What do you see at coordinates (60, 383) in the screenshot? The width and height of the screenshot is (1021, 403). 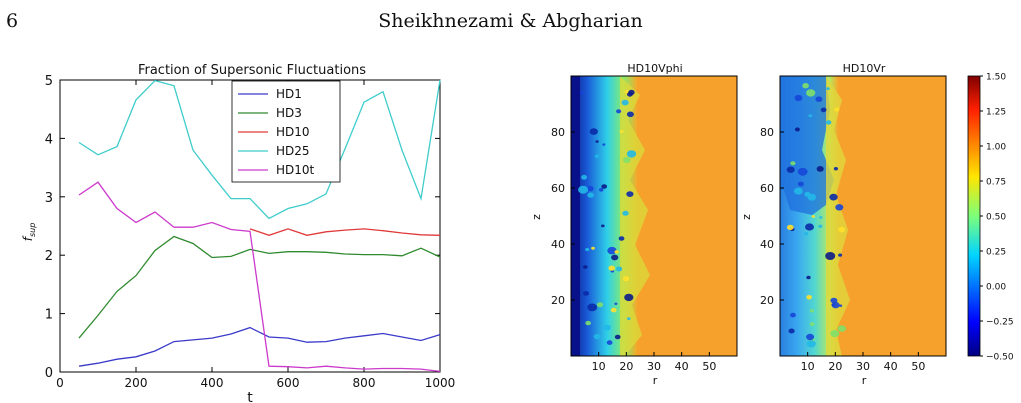 I see `x-tick-label: 0` at bounding box center [60, 383].